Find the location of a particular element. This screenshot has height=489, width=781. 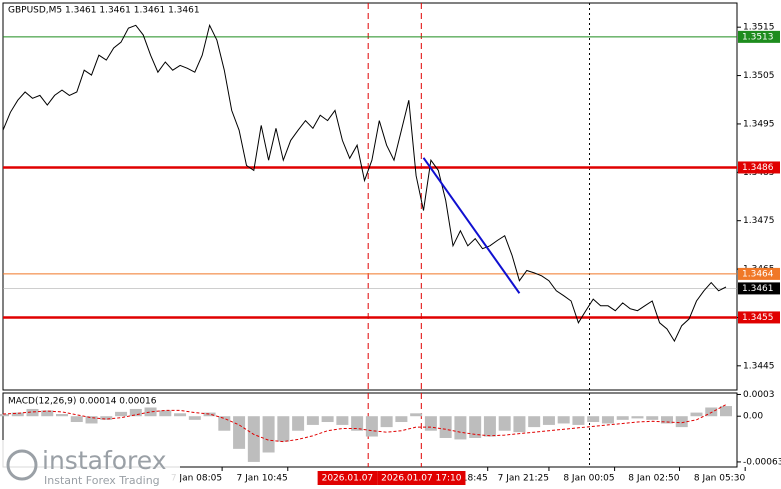

y-tick-label: 1.3505 is located at coordinates (759, 76).